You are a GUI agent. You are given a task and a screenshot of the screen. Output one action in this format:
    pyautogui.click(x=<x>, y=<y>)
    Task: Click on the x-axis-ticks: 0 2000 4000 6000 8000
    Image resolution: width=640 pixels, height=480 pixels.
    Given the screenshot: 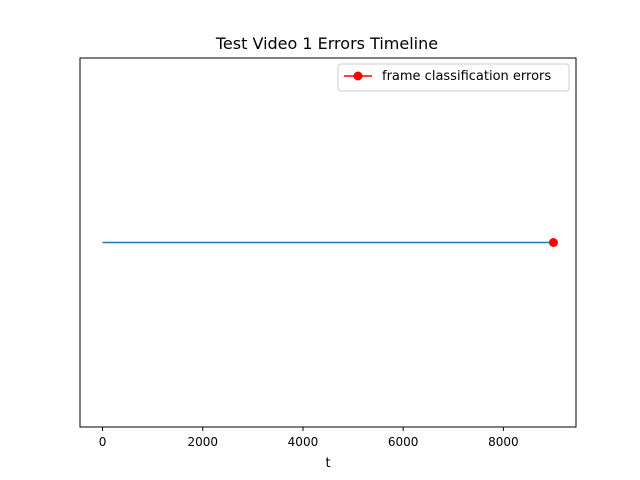 What is the action you would take?
    pyautogui.click(x=309, y=438)
    